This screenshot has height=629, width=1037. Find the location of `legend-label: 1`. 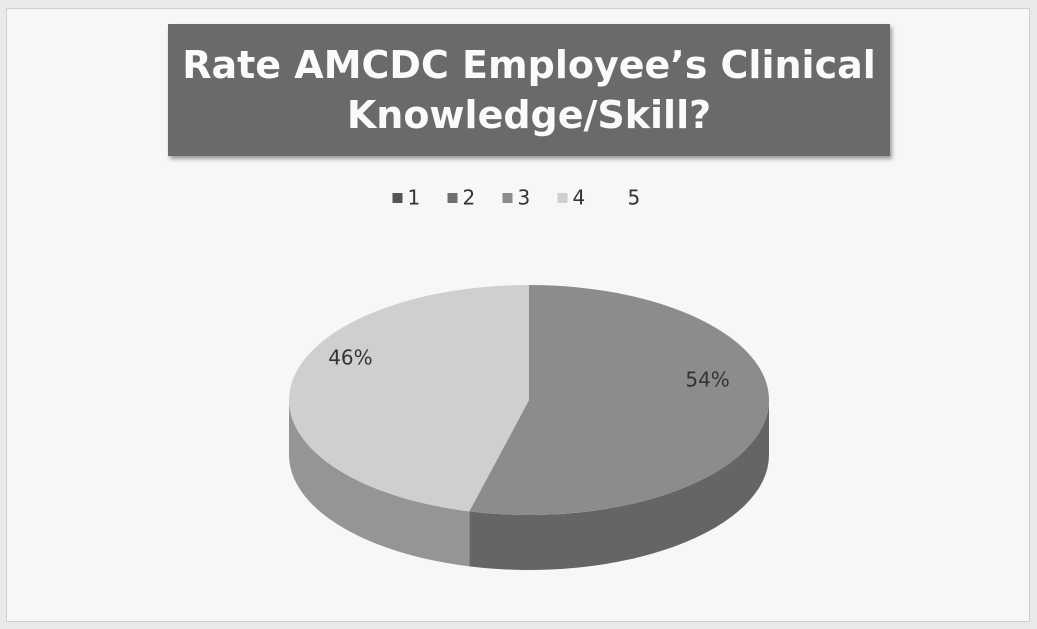

legend-label: 1 is located at coordinates (414, 198).